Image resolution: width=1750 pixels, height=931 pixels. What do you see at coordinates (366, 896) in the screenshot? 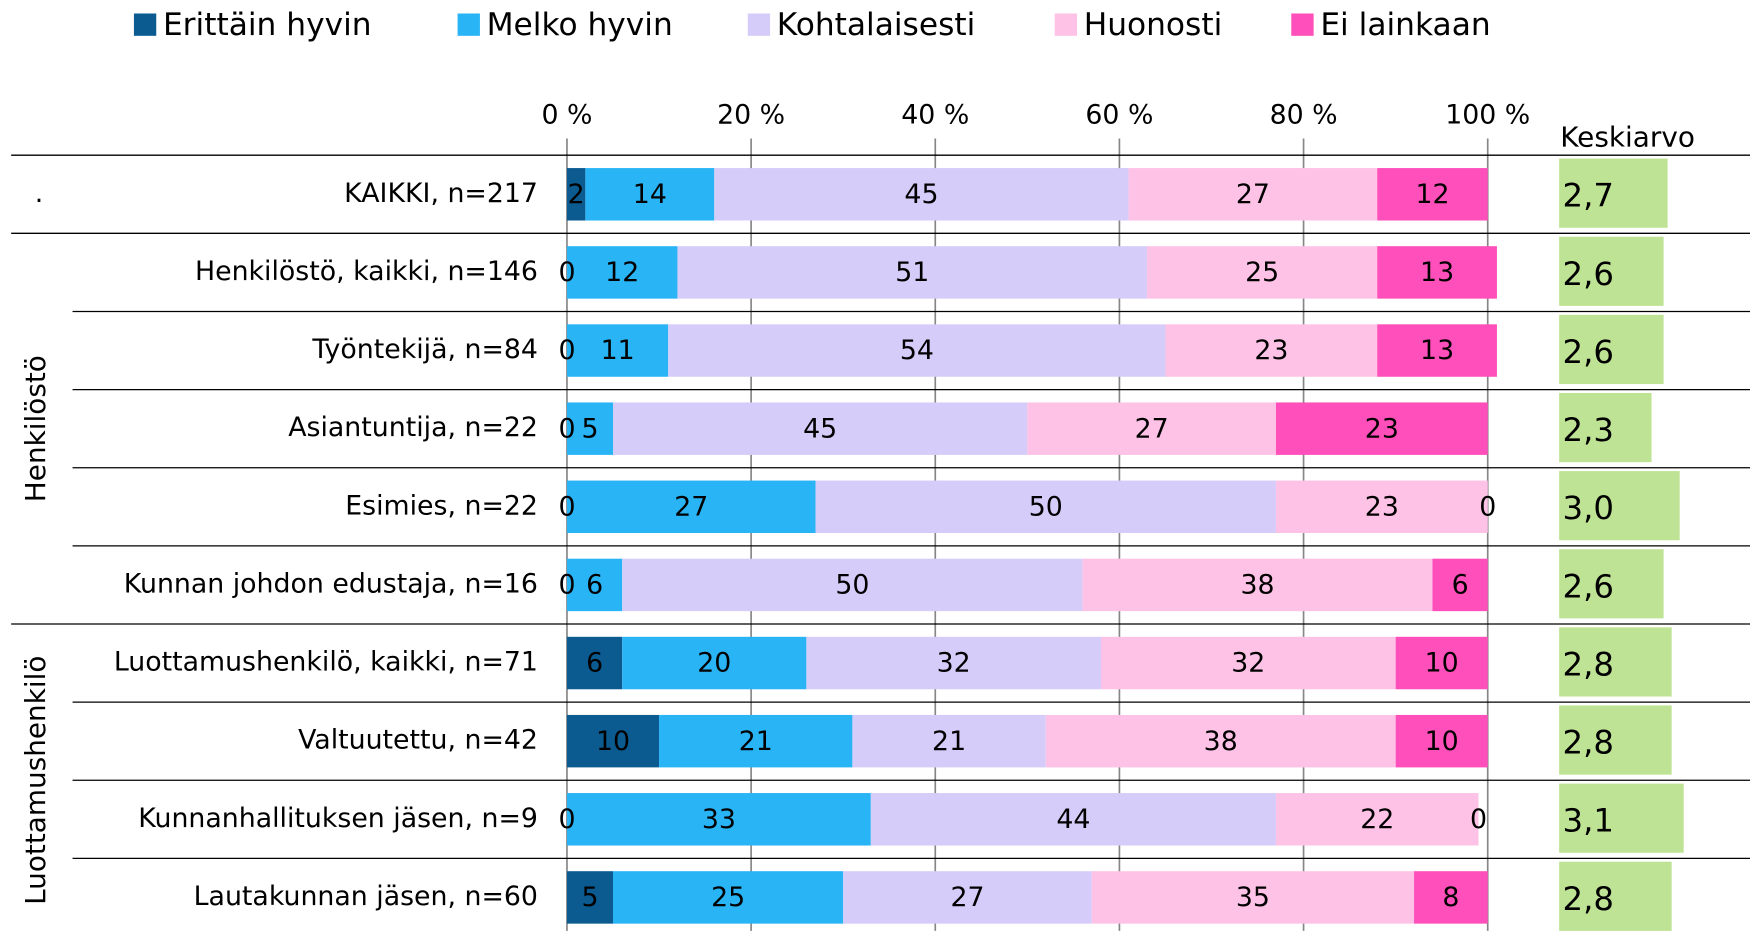
I see `y-tick-label: Lautakunnan jäsen, n=60` at bounding box center [366, 896].